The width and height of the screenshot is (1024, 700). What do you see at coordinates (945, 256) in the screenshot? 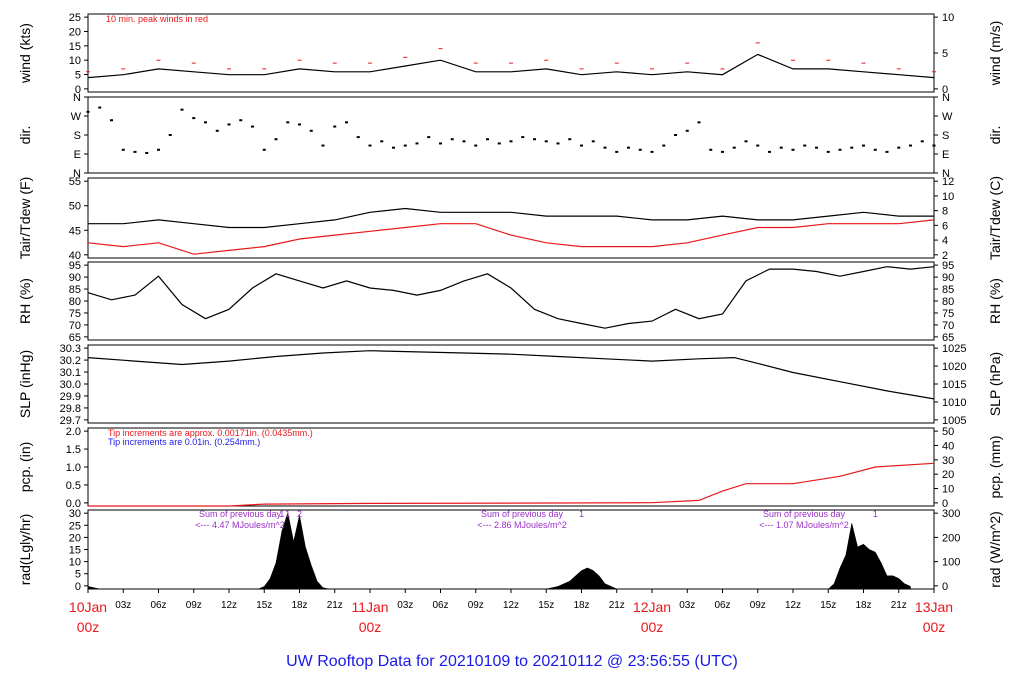
I see `ytick-right-label: 2` at bounding box center [945, 256].